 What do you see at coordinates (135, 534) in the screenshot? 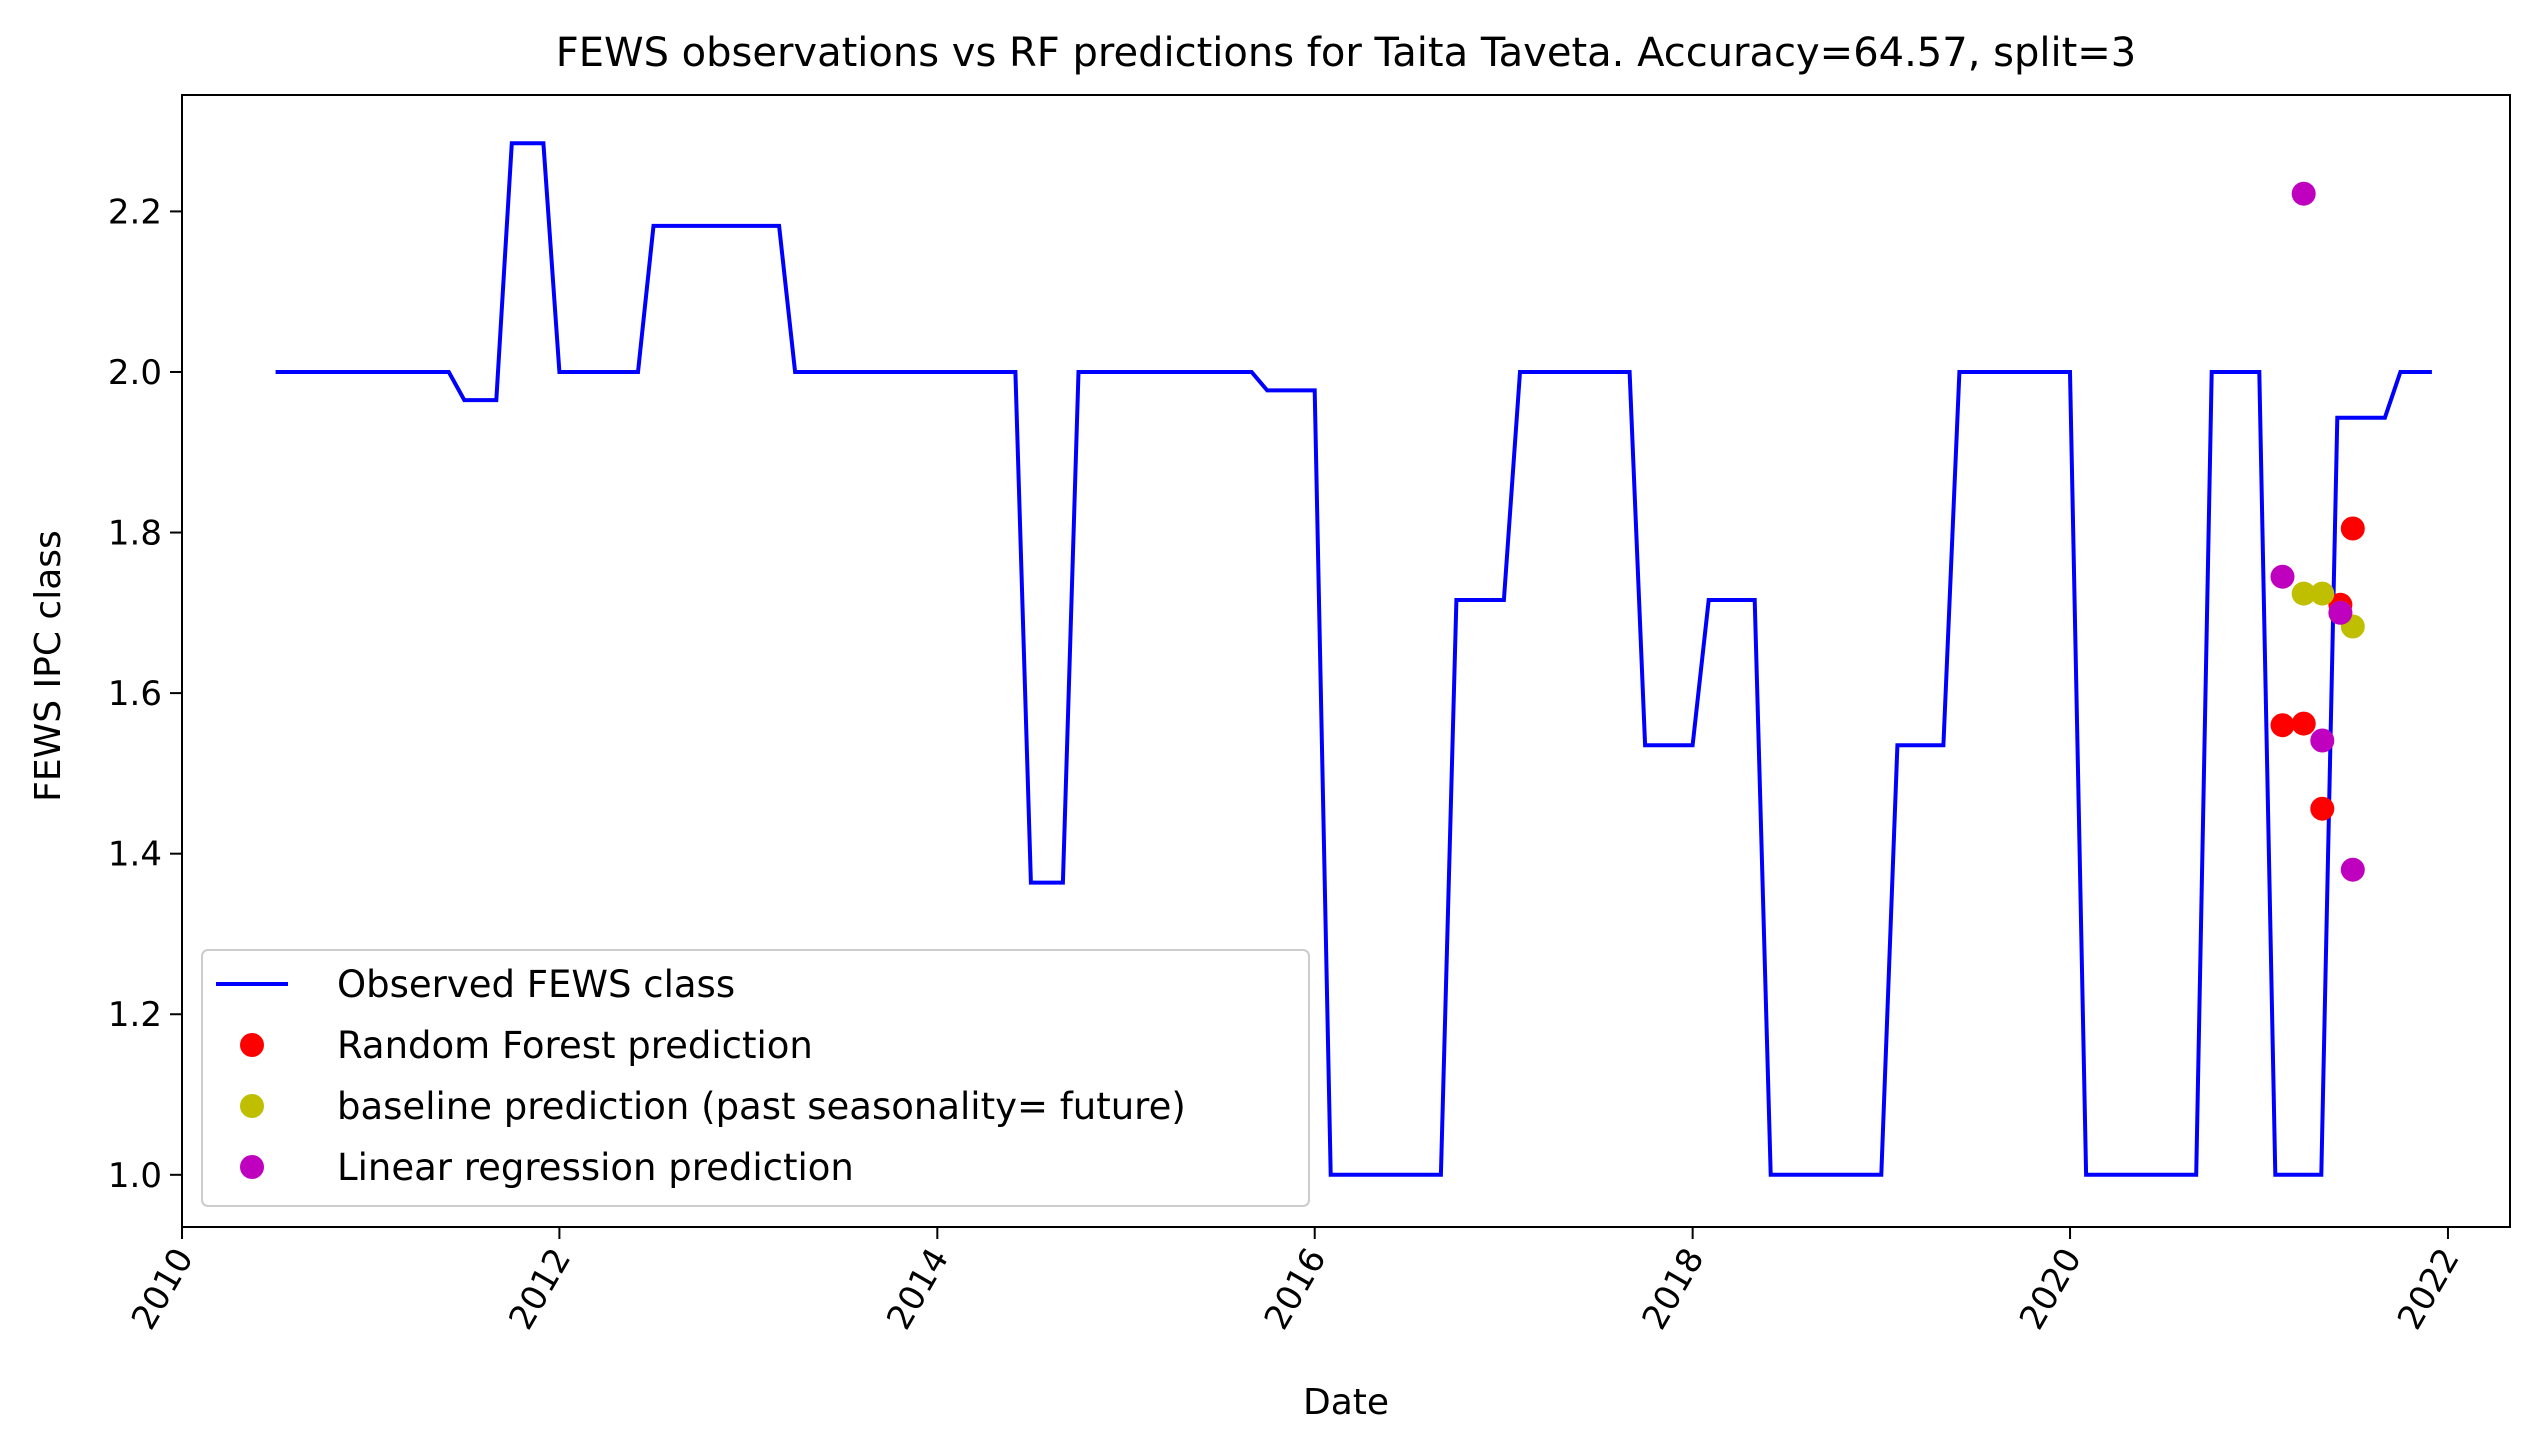
I see `y-tick-label-4: 1.8` at bounding box center [135, 534].